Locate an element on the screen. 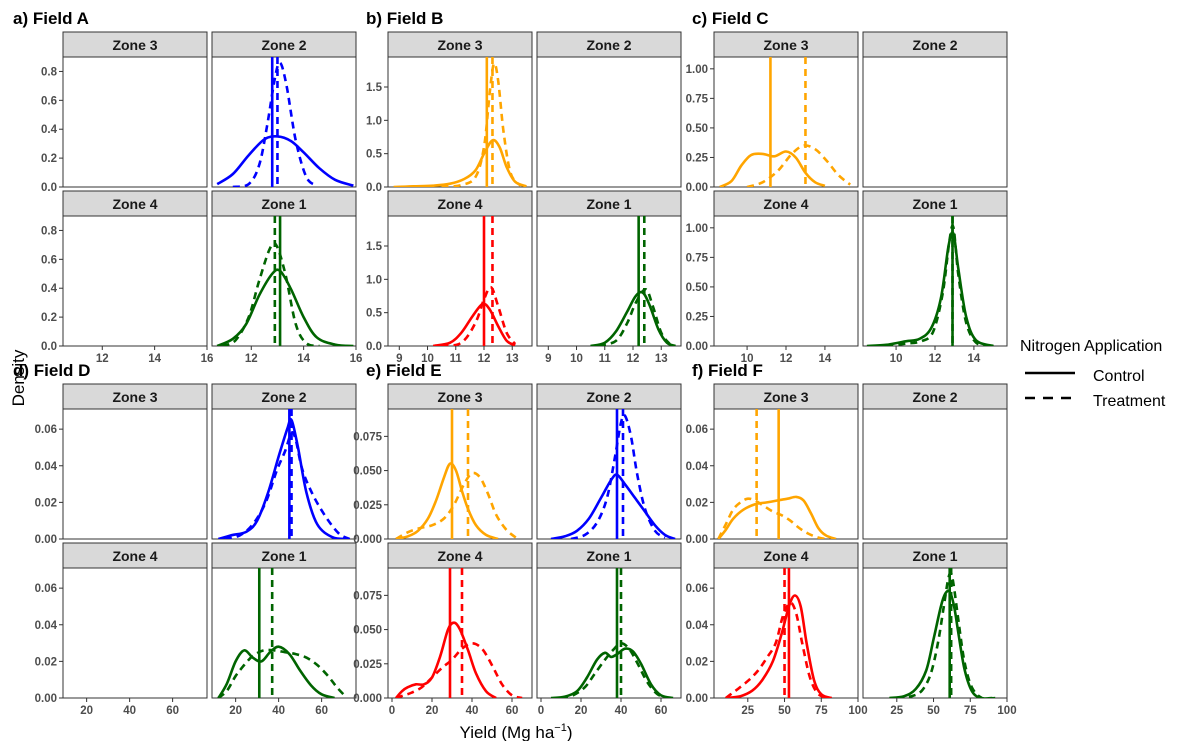 The width and height of the screenshot is (1195, 741). y-tick-label: 1.0 is located at coordinates (374, 280).